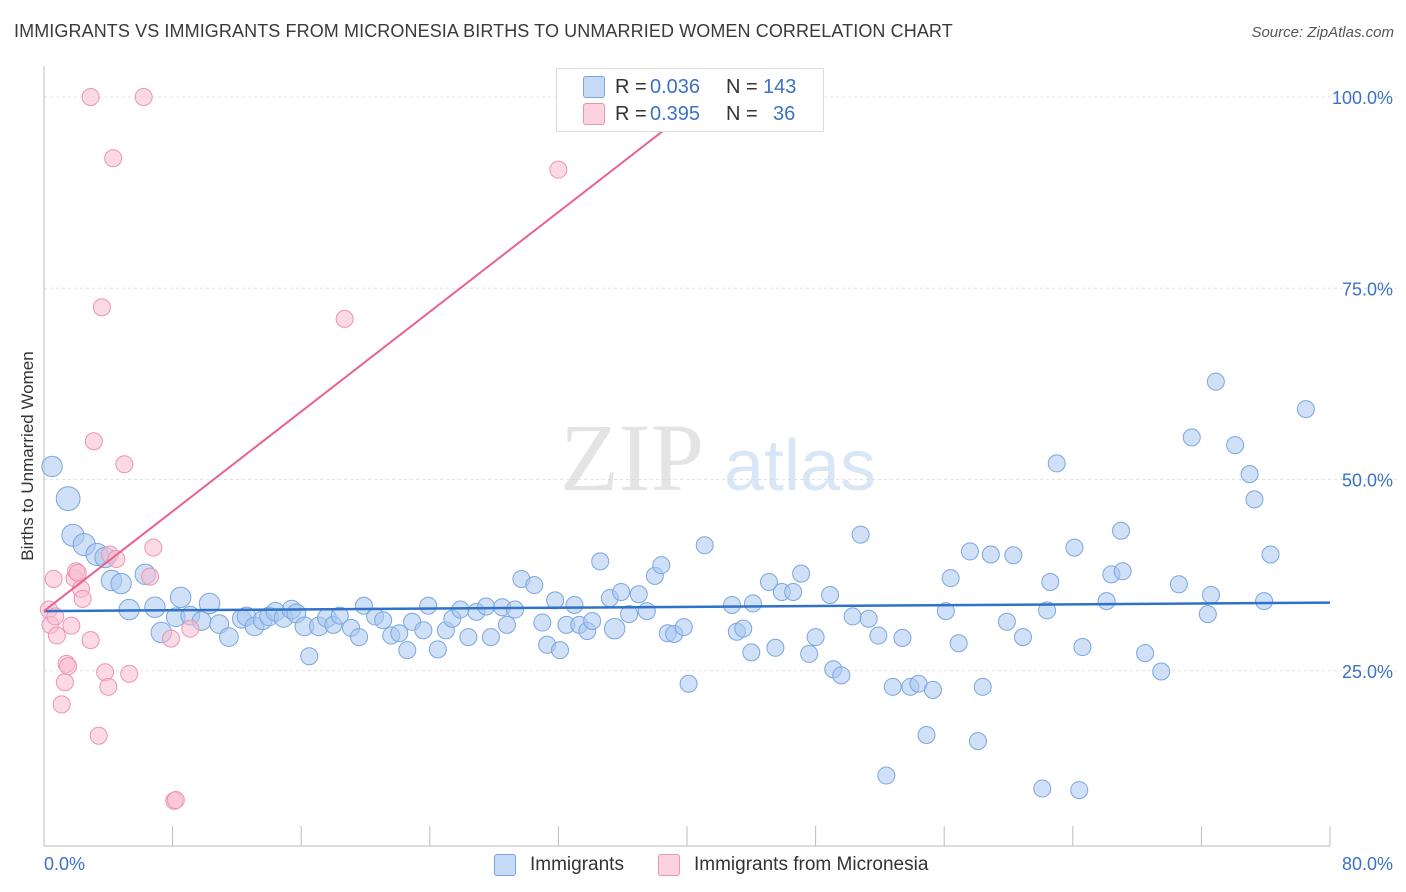  I want to click on source-label: Source: ZipAtlas.com, so click(1322, 32).